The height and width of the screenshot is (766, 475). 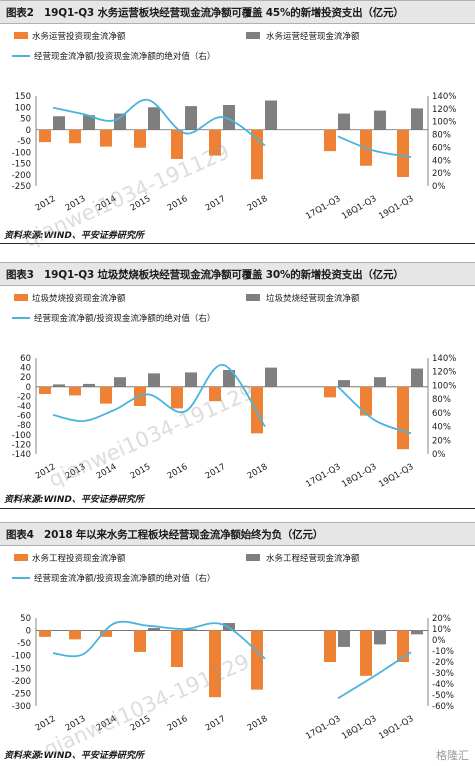 What do you see at coordinates (313, 558) in the screenshot?
I see `legend-label-operating: 水务工程经营现金流净额` at bounding box center [313, 558].